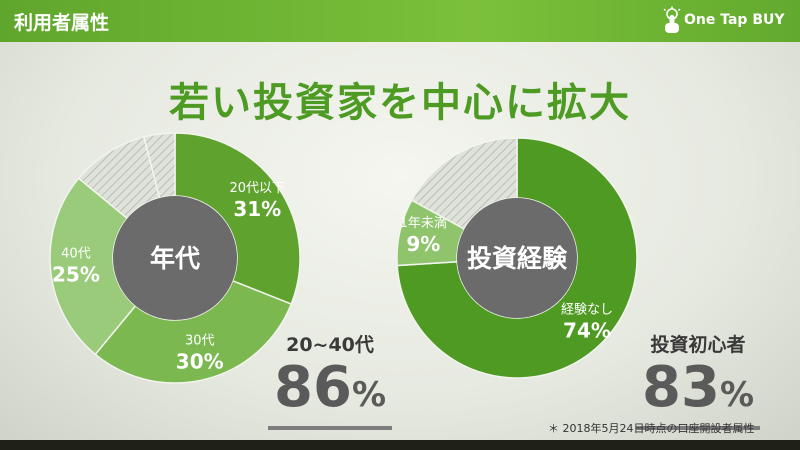  What do you see at coordinates (651, 428) in the screenshot?
I see `footnote: ＊ 2018年5月24日時点の口座開設者属性` at bounding box center [651, 428].